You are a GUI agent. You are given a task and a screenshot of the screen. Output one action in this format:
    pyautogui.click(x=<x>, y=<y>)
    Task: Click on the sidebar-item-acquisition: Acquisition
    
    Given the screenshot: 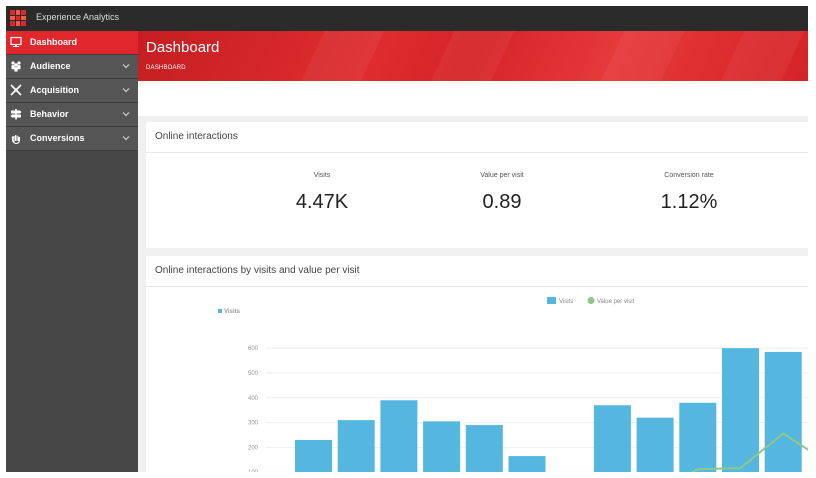 What is the action you would take?
    pyautogui.click(x=72, y=91)
    